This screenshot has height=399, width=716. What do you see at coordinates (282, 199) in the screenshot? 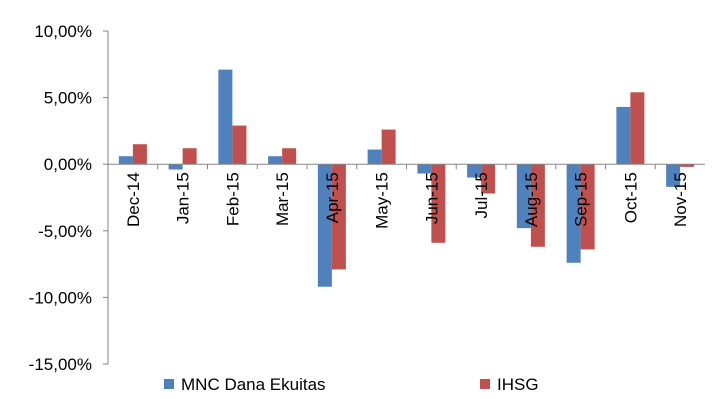
I see `x-tick-label: Mar-15` at bounding box center [282, 199].